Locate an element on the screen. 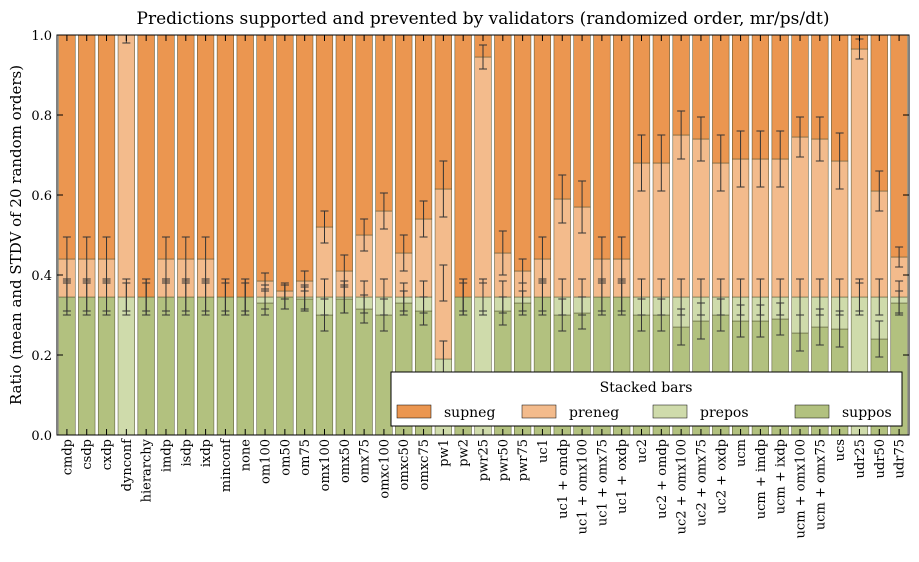 Image resolution: width=919 pixels, height=562 pixels. x-tick-label: pwr75 is located at coordinates (523, 460).